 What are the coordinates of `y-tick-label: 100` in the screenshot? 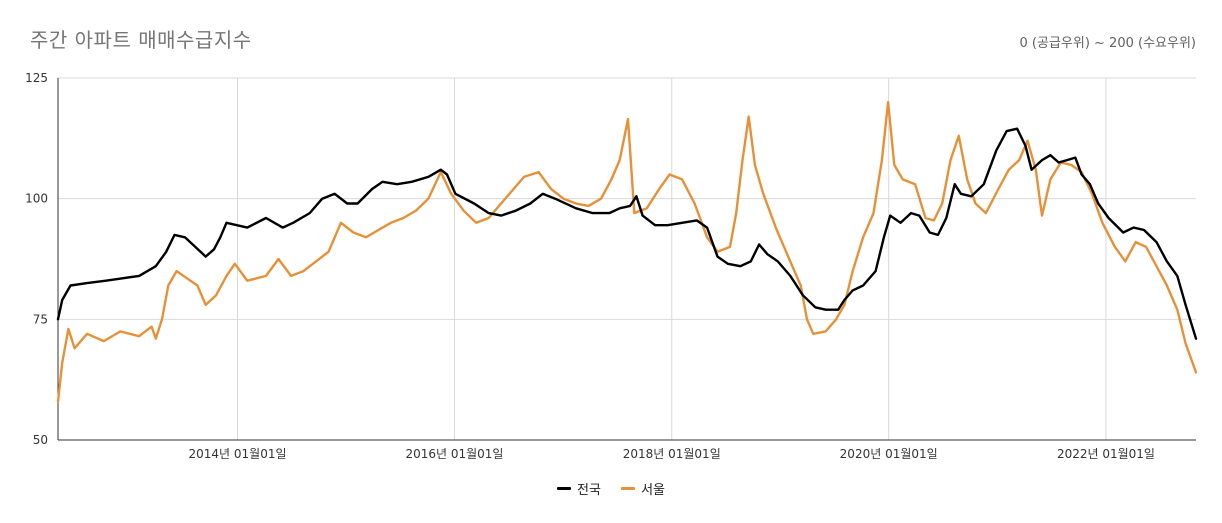 It's located at (36, 199).